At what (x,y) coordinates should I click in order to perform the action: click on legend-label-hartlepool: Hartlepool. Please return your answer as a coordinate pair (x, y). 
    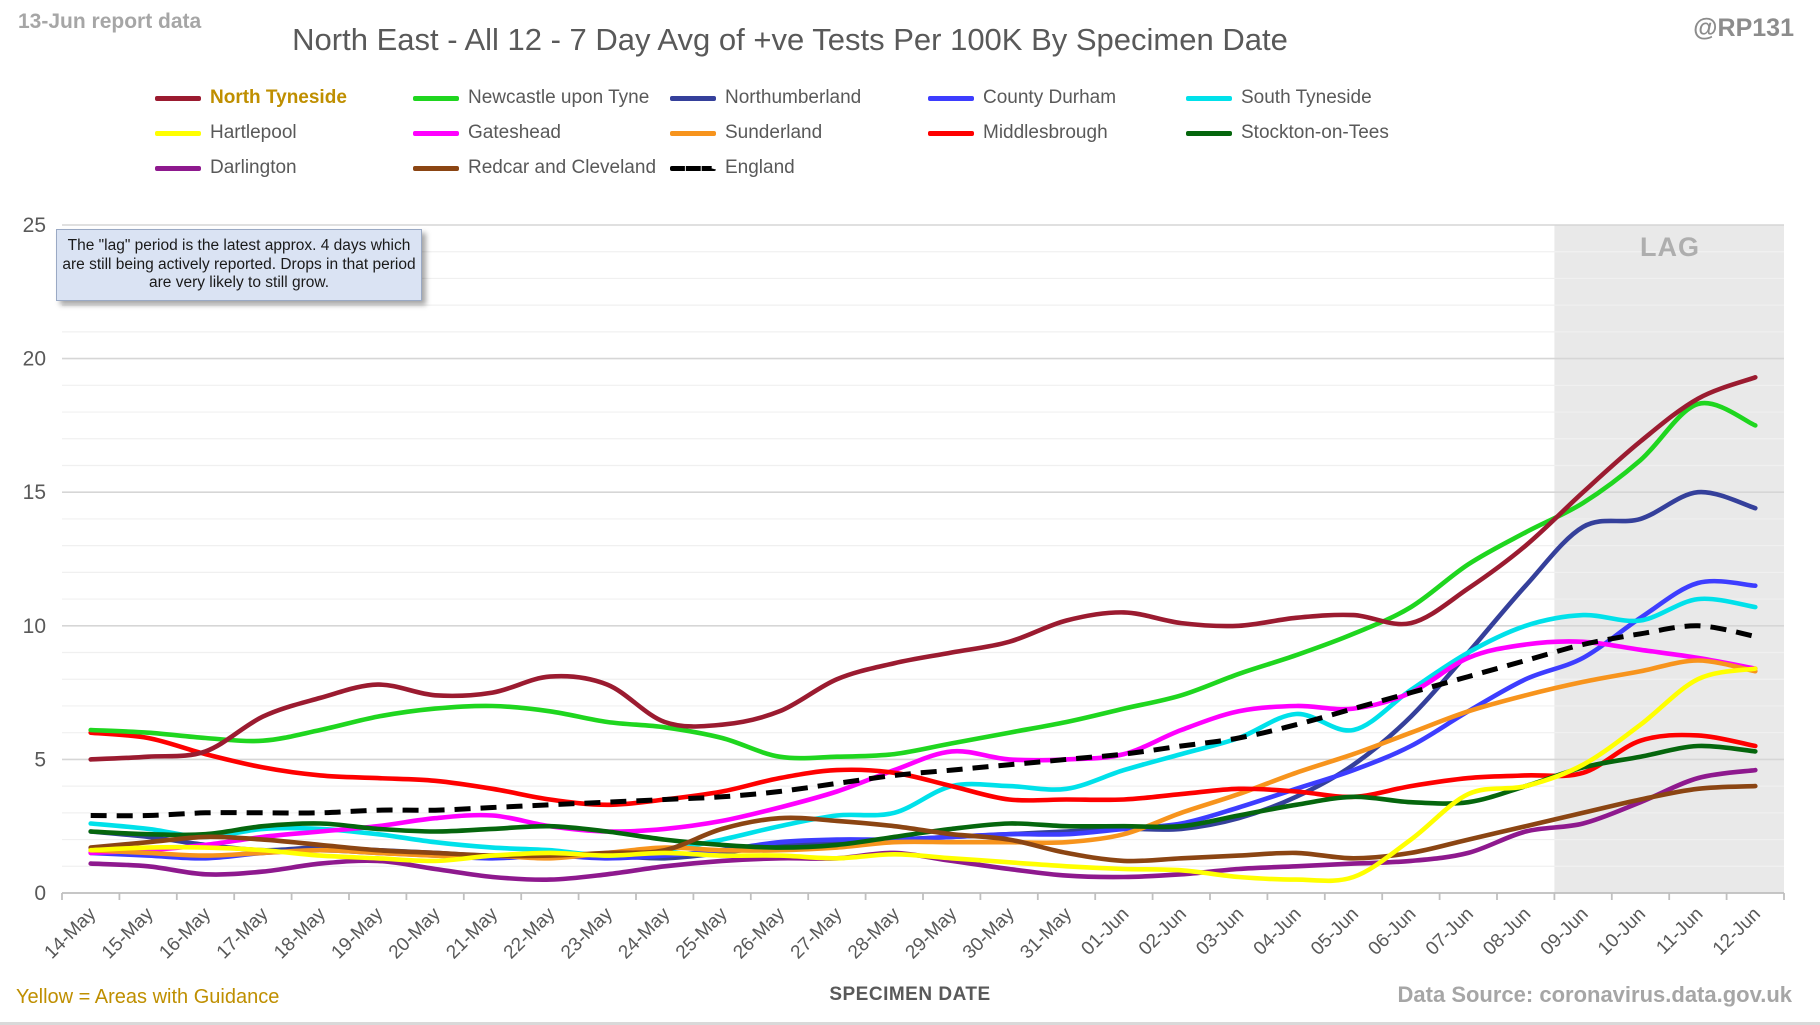
    Looking at the image, I should click on (253, 132).